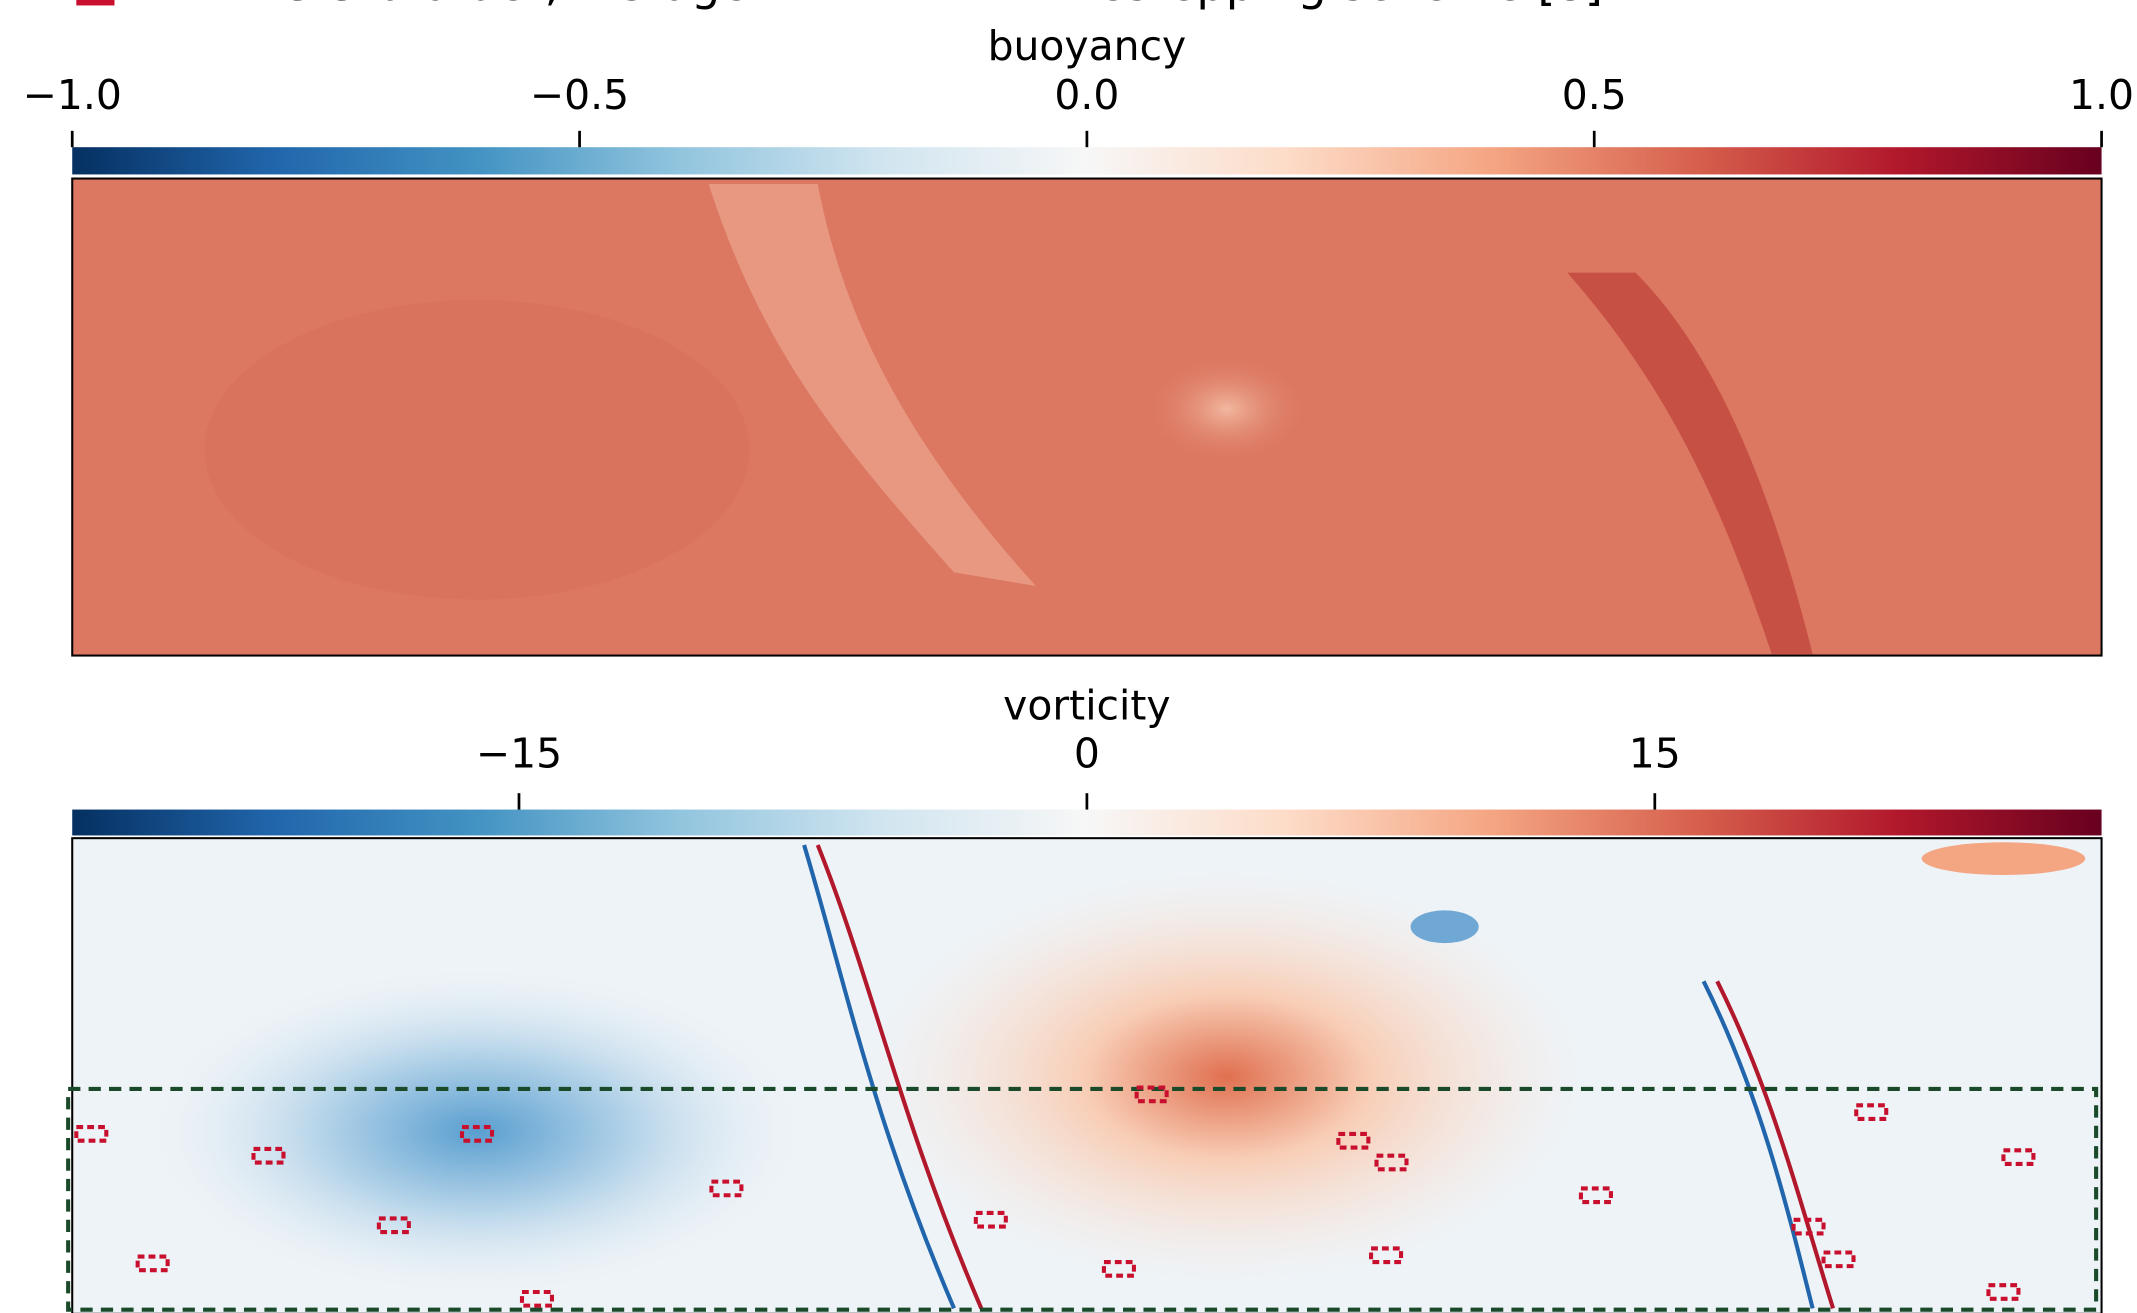 Image resolution: width=2137 pixels, height=1313 pixels. Describe the element at coordinates (519, 753) in the screenshot. I see `tick-label: −15` at that location.